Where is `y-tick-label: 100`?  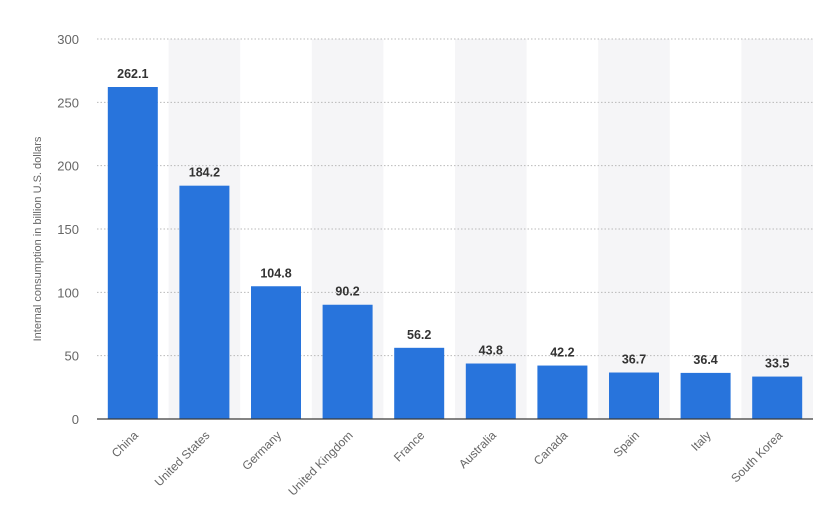 y-tick-label: 100 is located at coordinates (68, 292).